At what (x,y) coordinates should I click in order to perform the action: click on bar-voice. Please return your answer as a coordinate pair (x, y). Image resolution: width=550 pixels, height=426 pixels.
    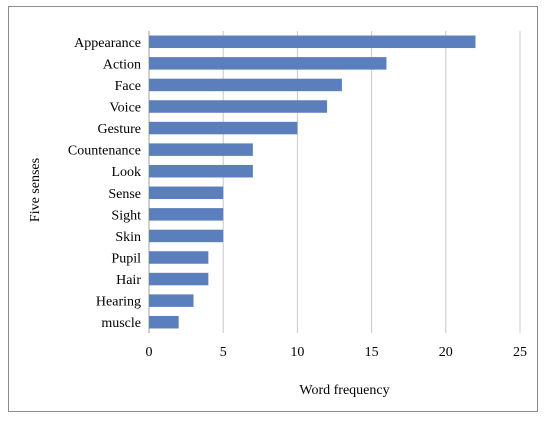
    Looking at the image, I should click on (238, 106).